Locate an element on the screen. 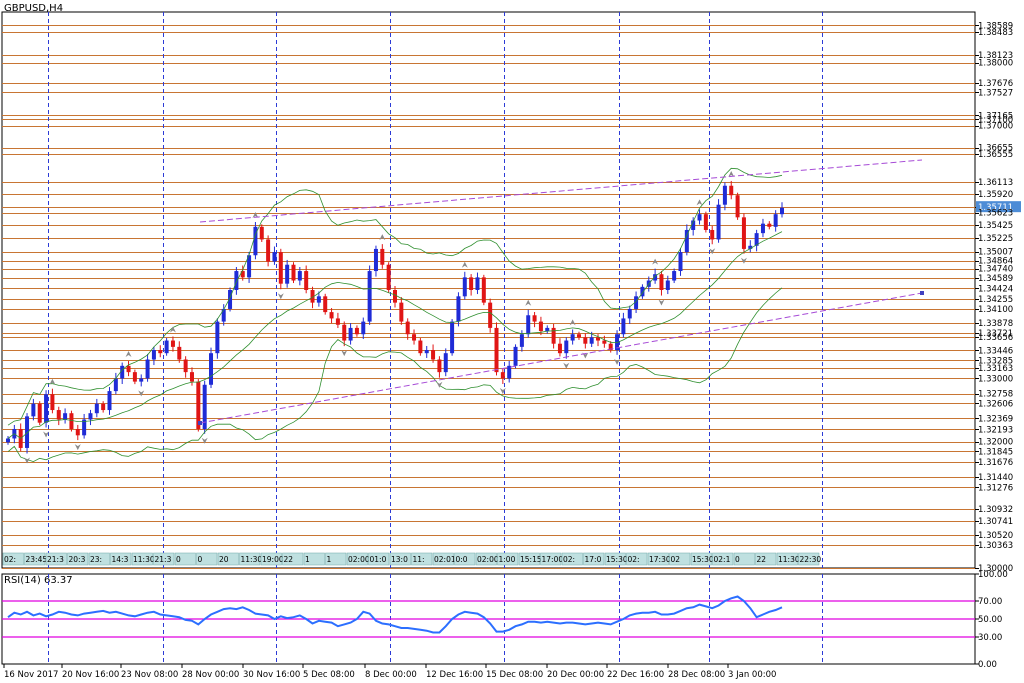  session-label: 19:00 is located at coordinates (273, 559).